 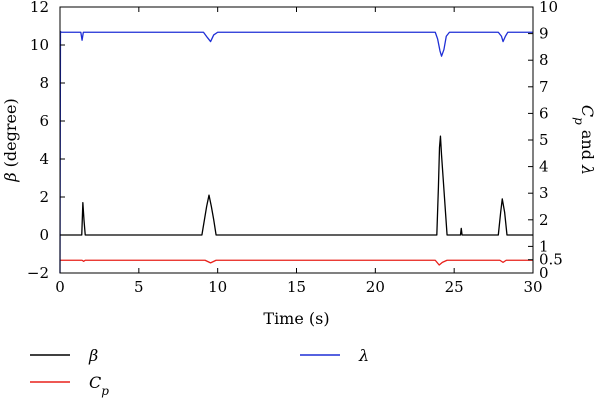 I want to click on y-left-tick-label: 8, so click(x=44, y=83).